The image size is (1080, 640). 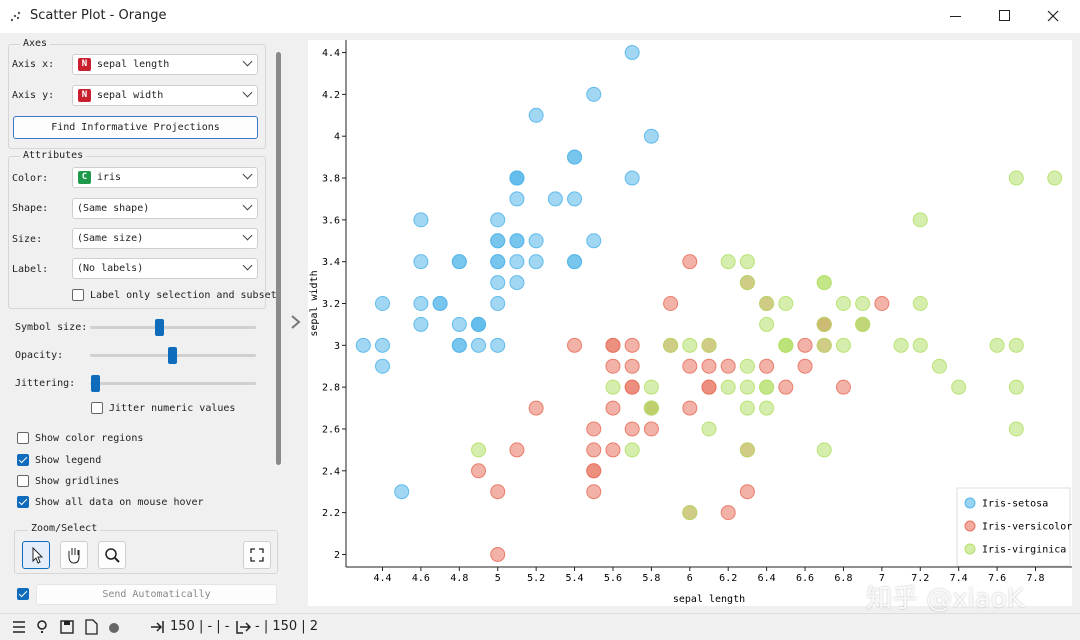 What do you see at coordinates (314, 303) in the screenshot?
I see `y-axis-label: sepal width` at bounding box center [314, 303].